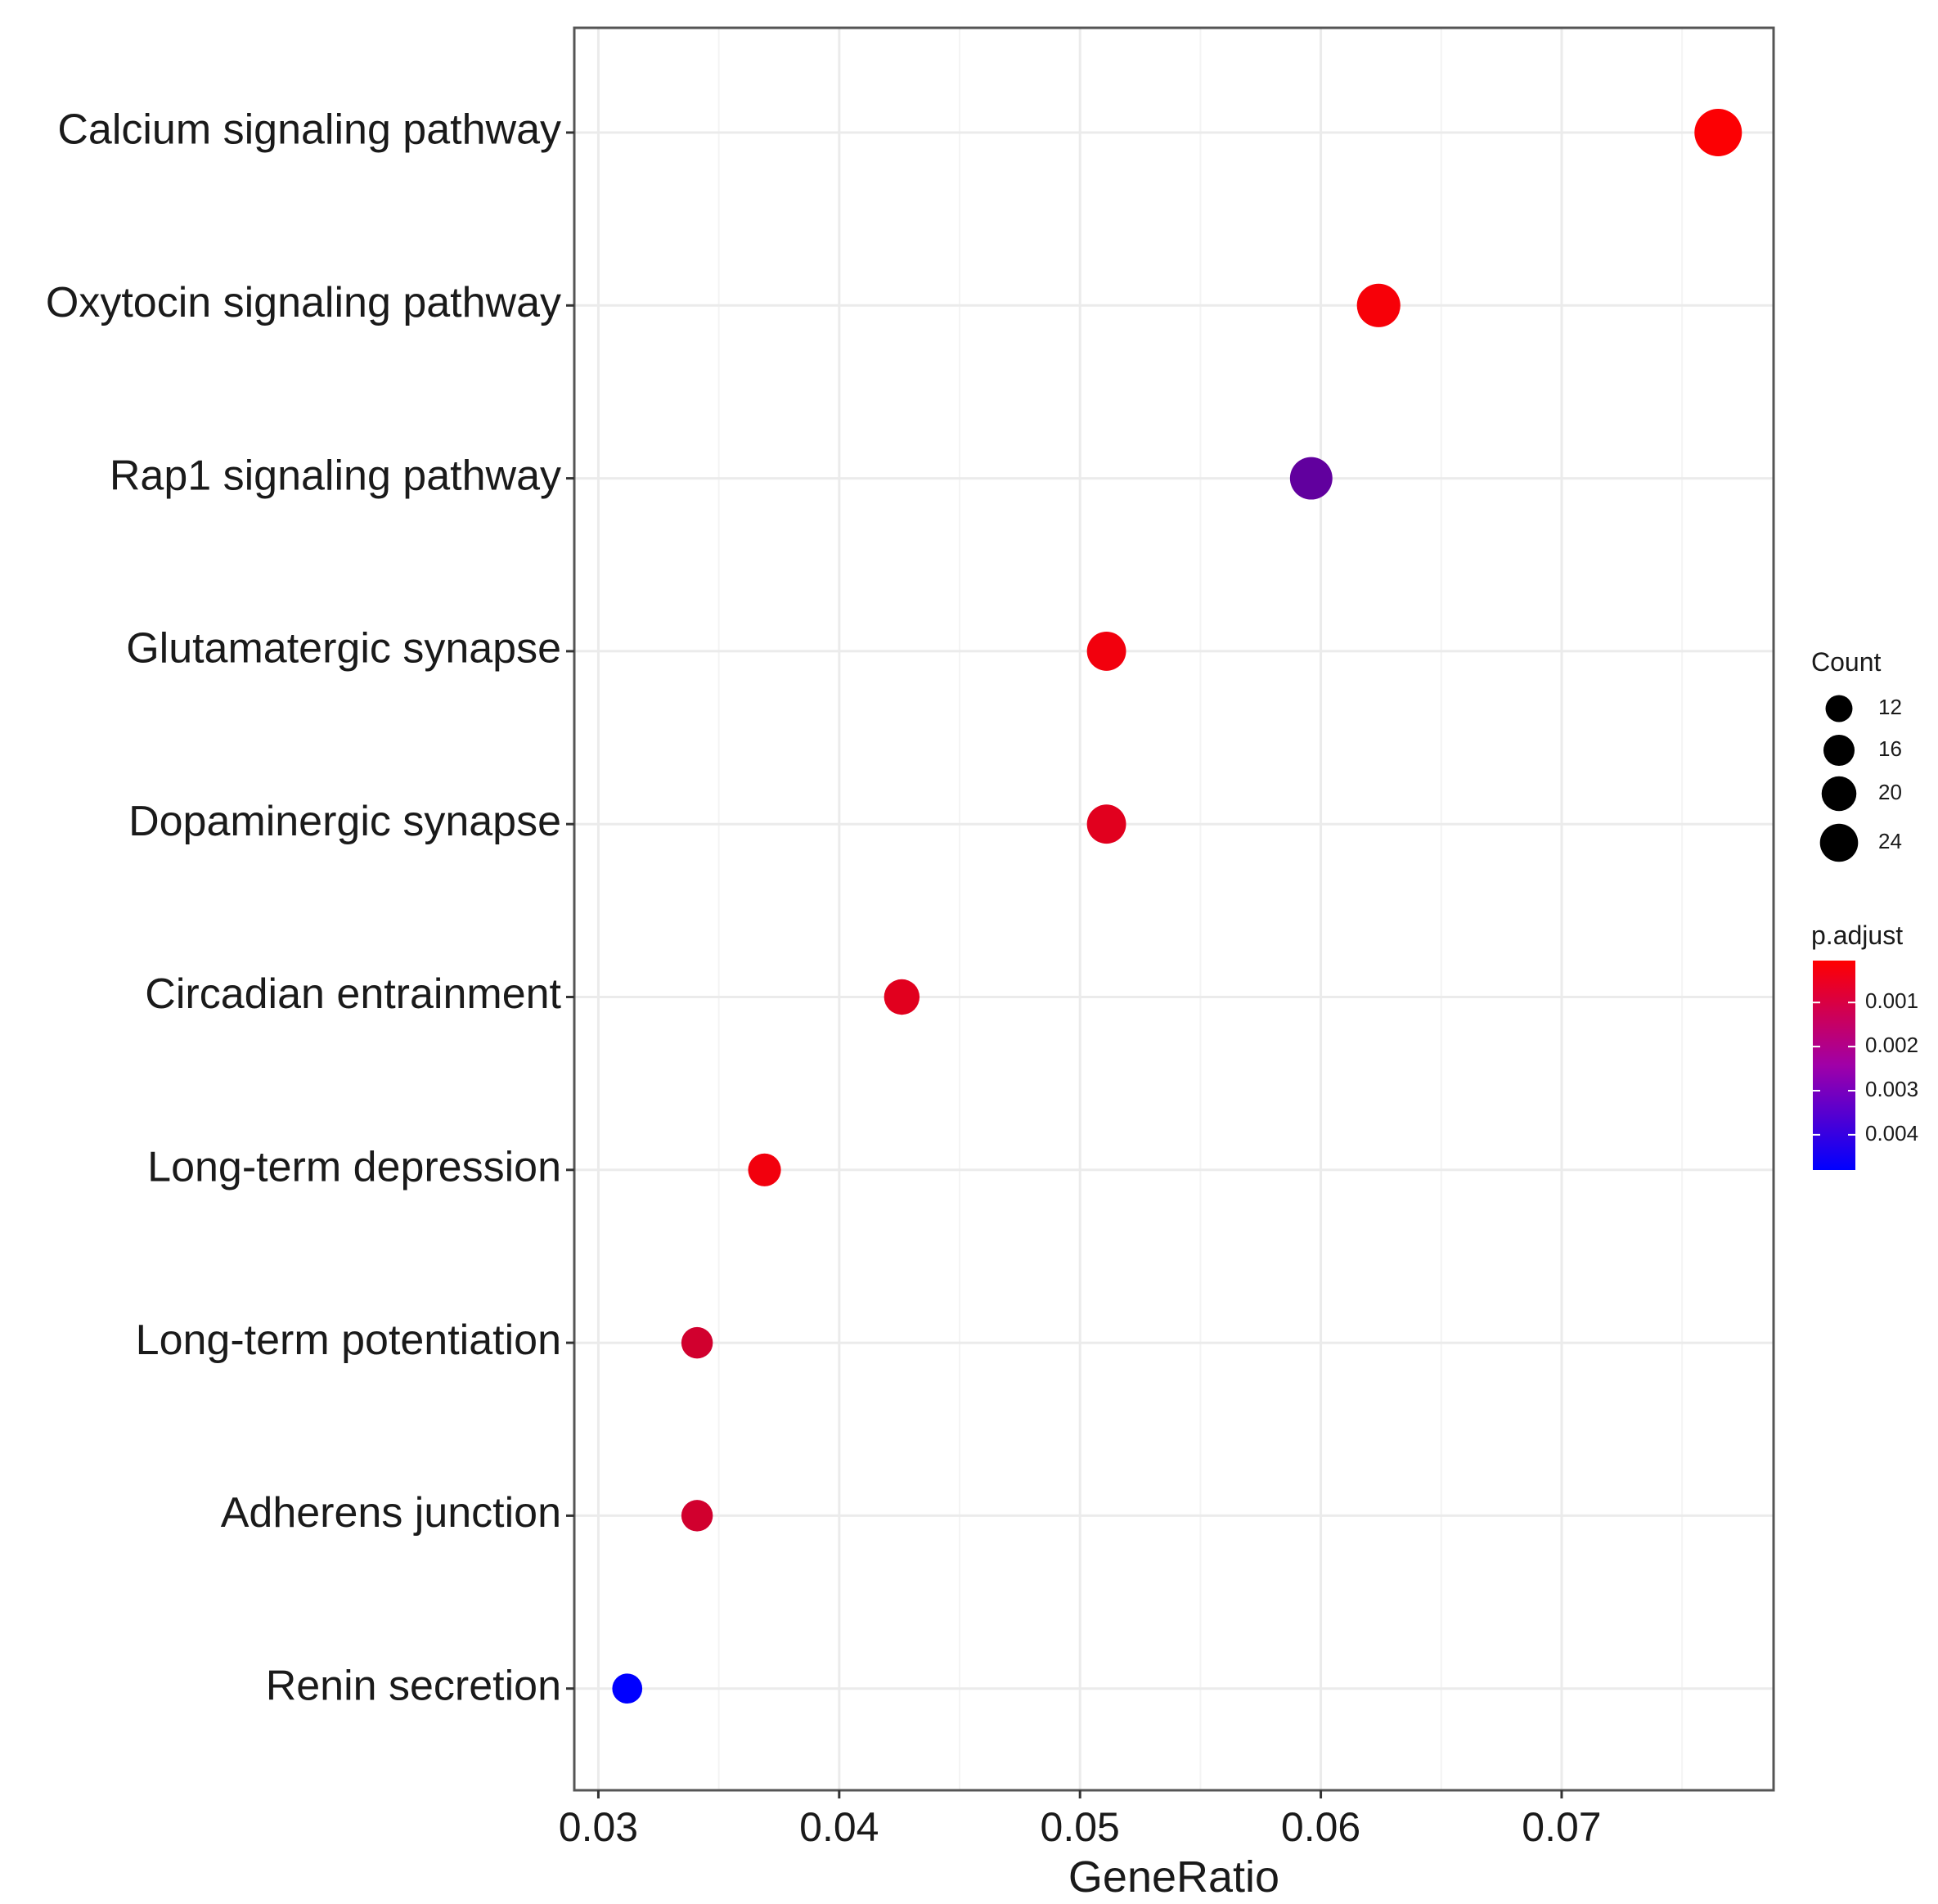  What do you see at coordinates (1846, 662) in the screenshot?
I see `size-legend-title: Count` at bounding box center [1846, 662].